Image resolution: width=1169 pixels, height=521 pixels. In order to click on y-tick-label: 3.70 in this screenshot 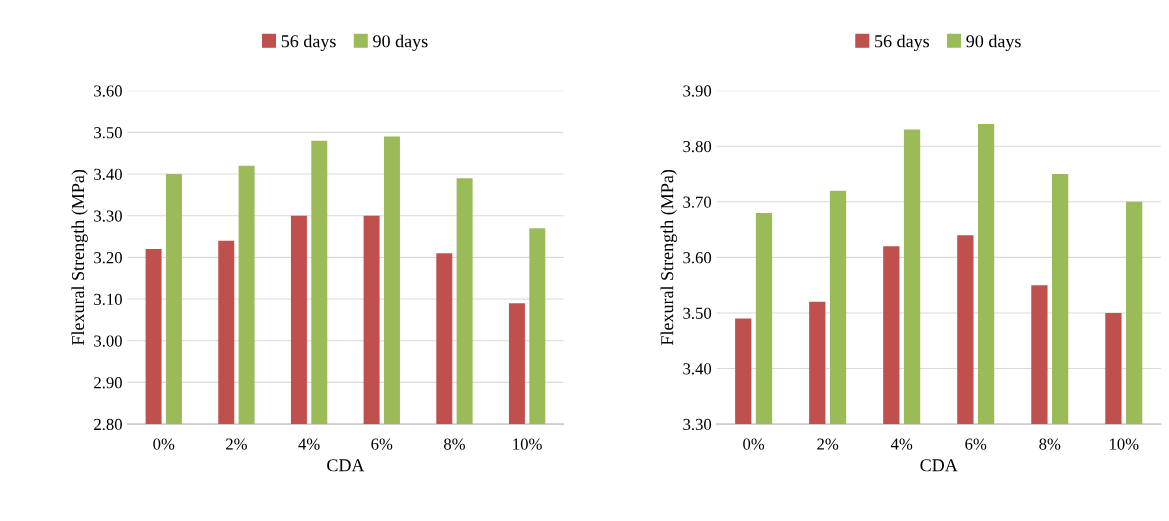, I will do `click(697, 202)`.